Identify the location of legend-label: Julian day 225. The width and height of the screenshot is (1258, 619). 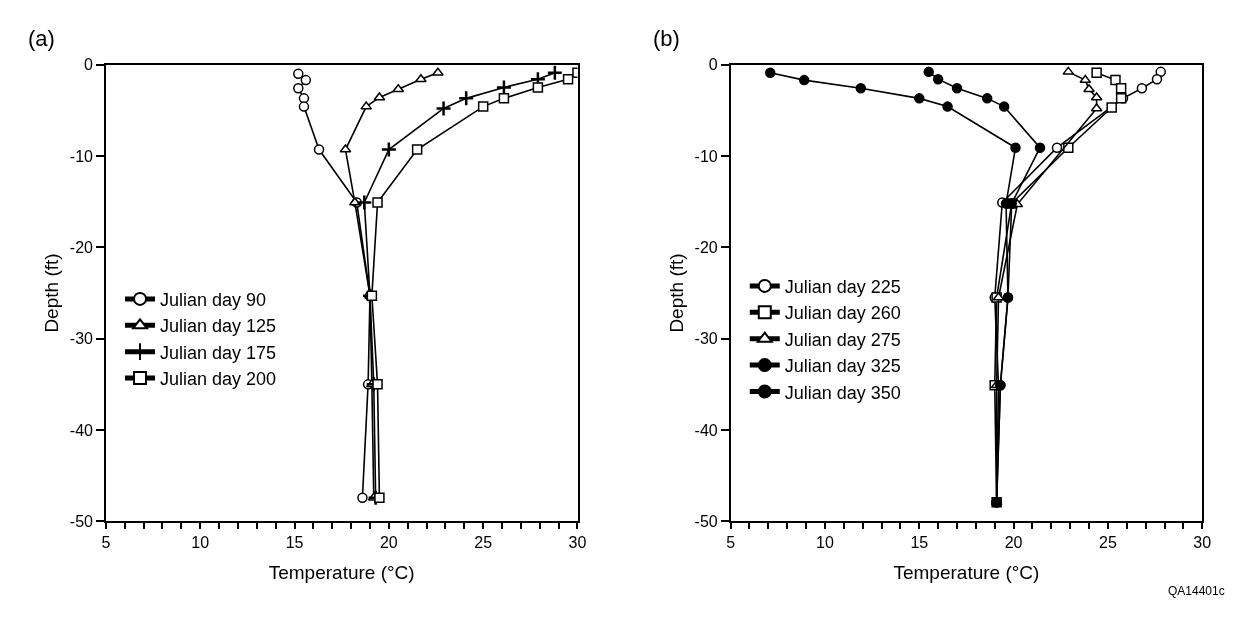
(842, 286).